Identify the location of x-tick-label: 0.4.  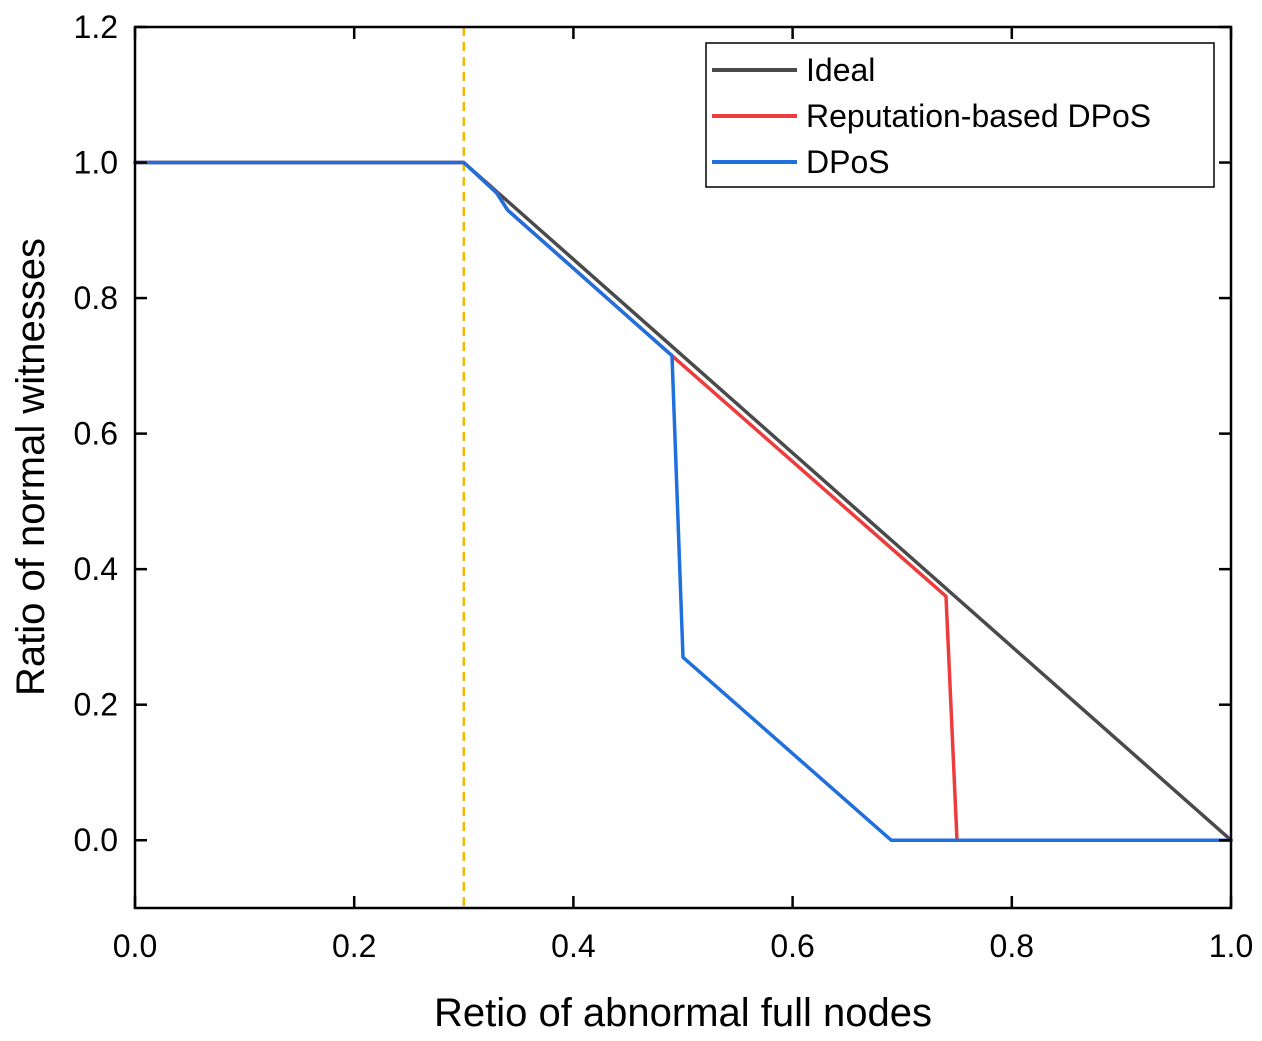
(573, 946).